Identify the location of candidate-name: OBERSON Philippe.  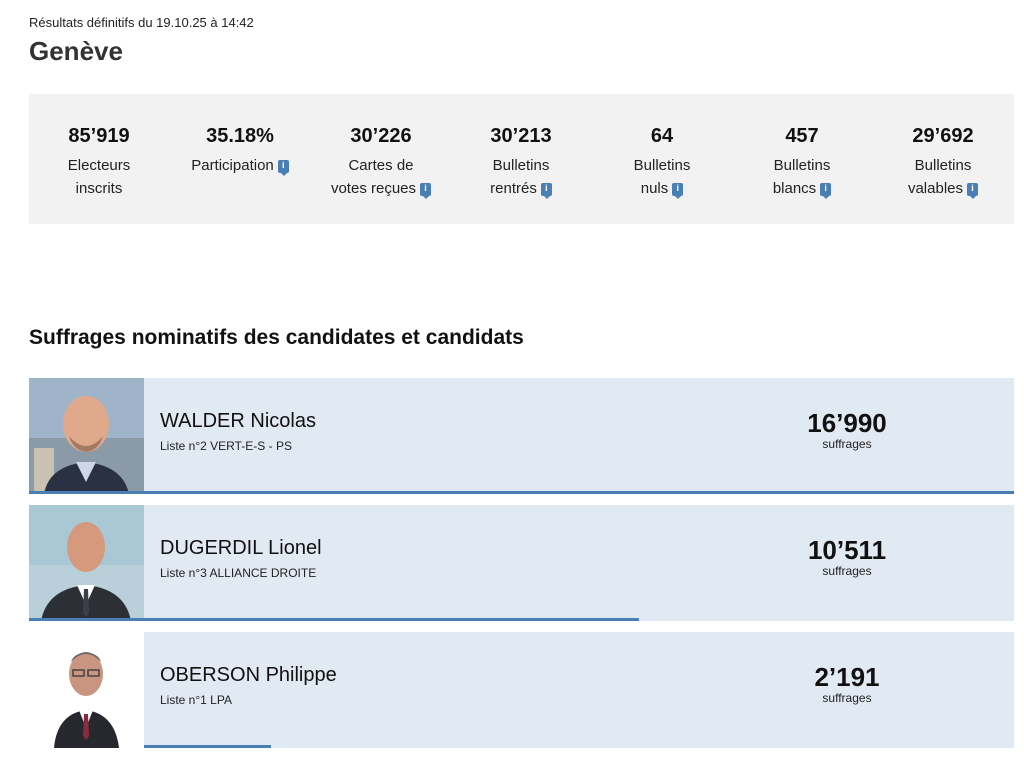
(248, 675).